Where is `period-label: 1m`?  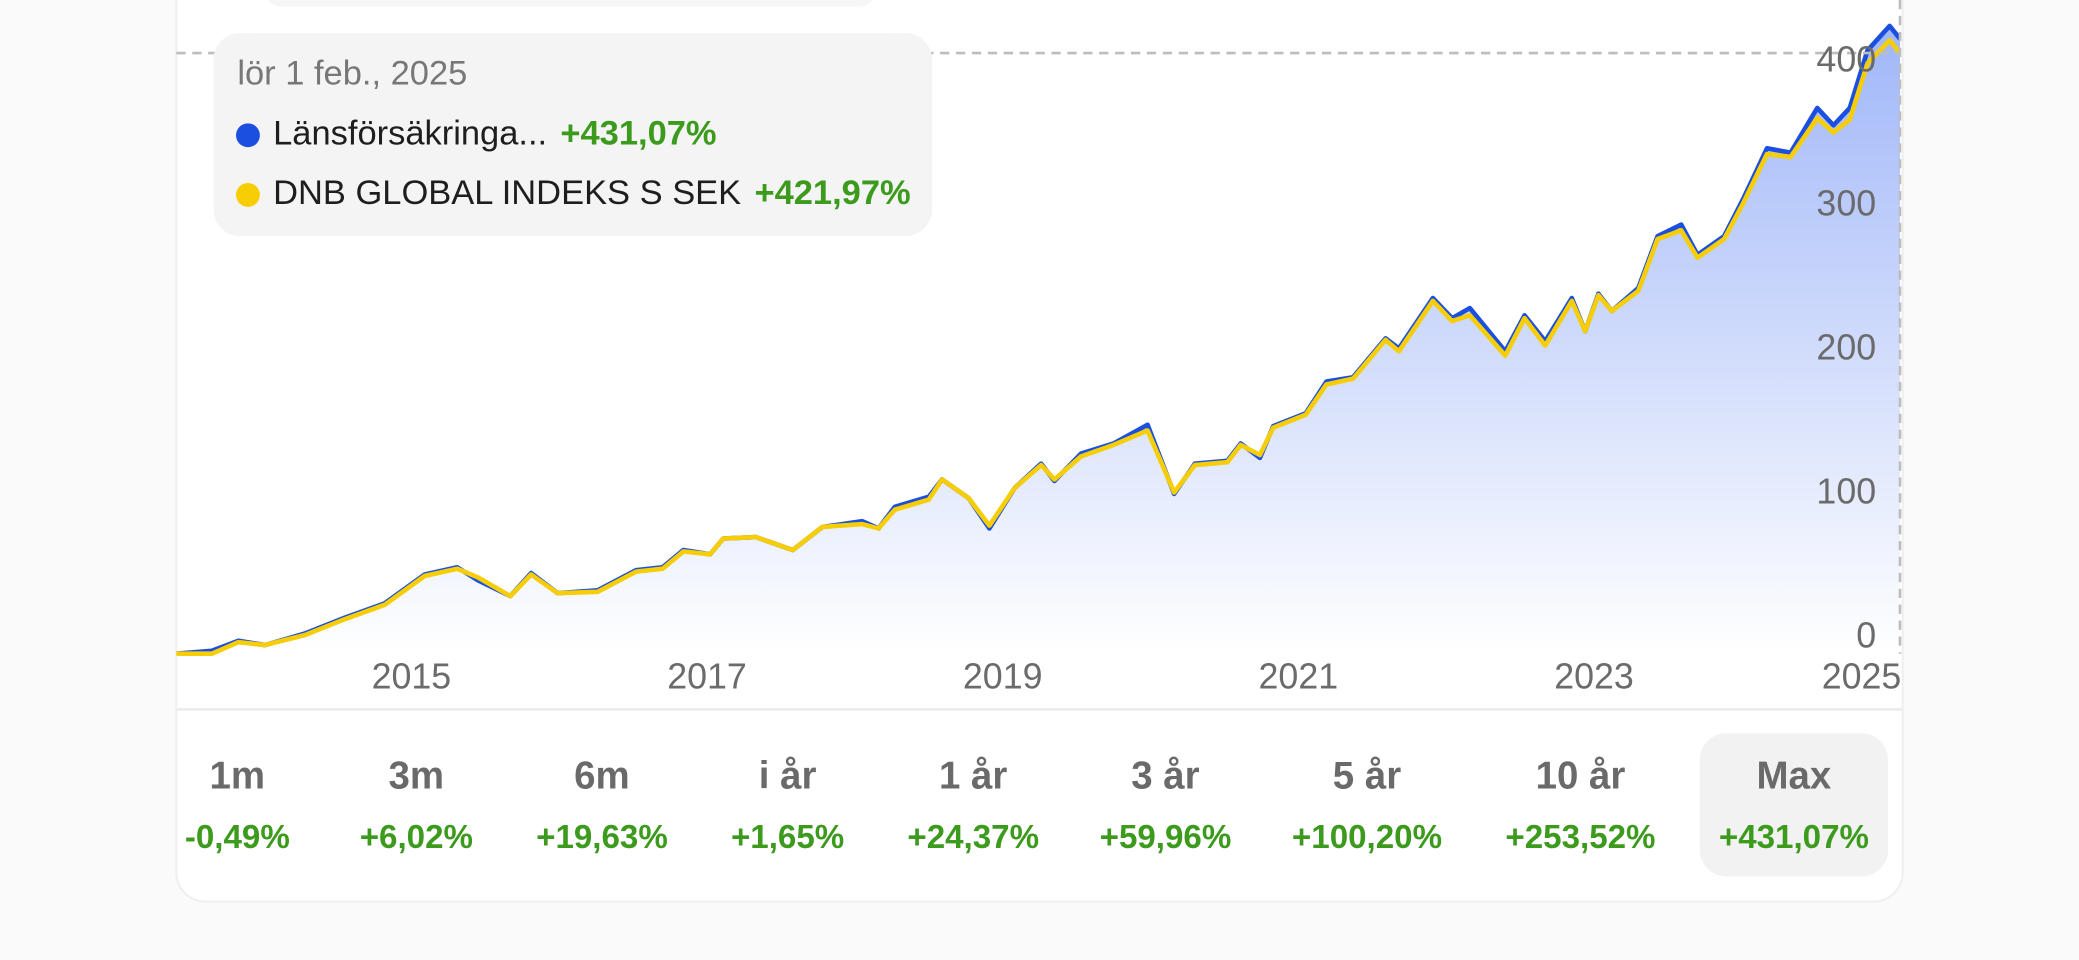 period-label: 1m is located at coordinates (238, 775).